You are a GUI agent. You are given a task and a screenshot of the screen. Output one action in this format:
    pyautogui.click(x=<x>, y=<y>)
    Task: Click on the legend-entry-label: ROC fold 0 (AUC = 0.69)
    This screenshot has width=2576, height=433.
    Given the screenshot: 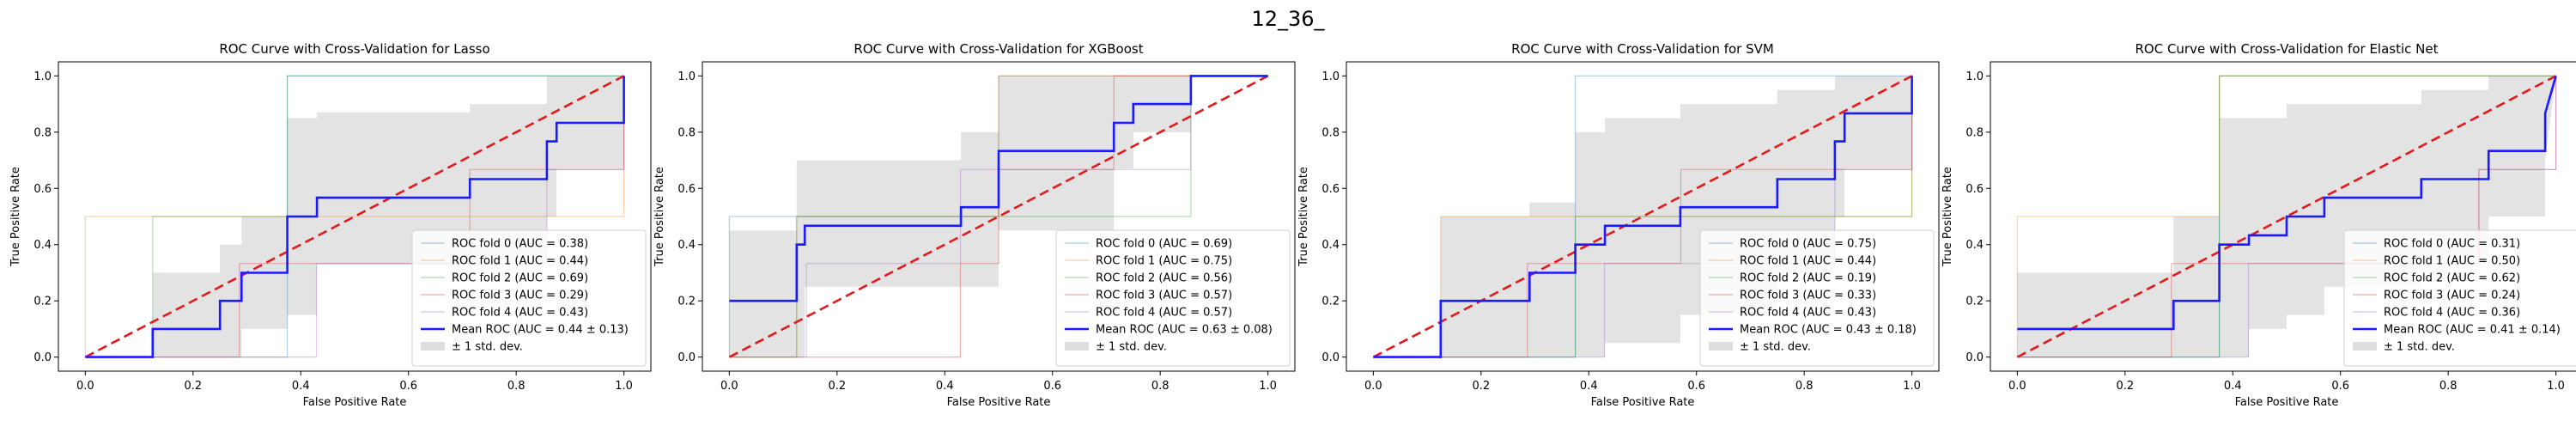 What is the action you would take?
    pyautogui.click(x=1164, y=244)
    